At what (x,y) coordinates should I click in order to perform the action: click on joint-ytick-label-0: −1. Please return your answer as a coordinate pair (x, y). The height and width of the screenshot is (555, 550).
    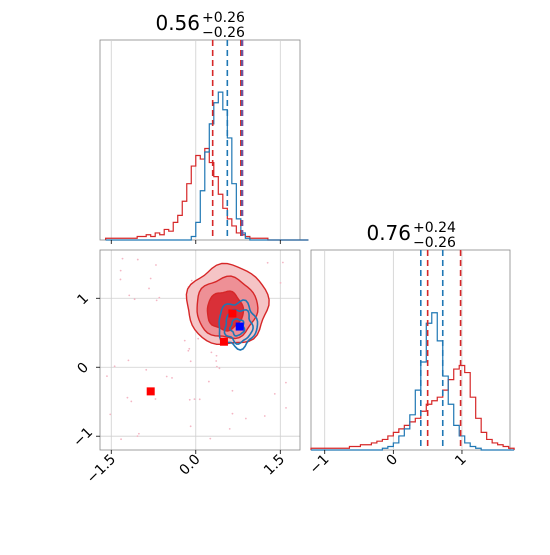
    Looking at the image, I should click on (83, 437).